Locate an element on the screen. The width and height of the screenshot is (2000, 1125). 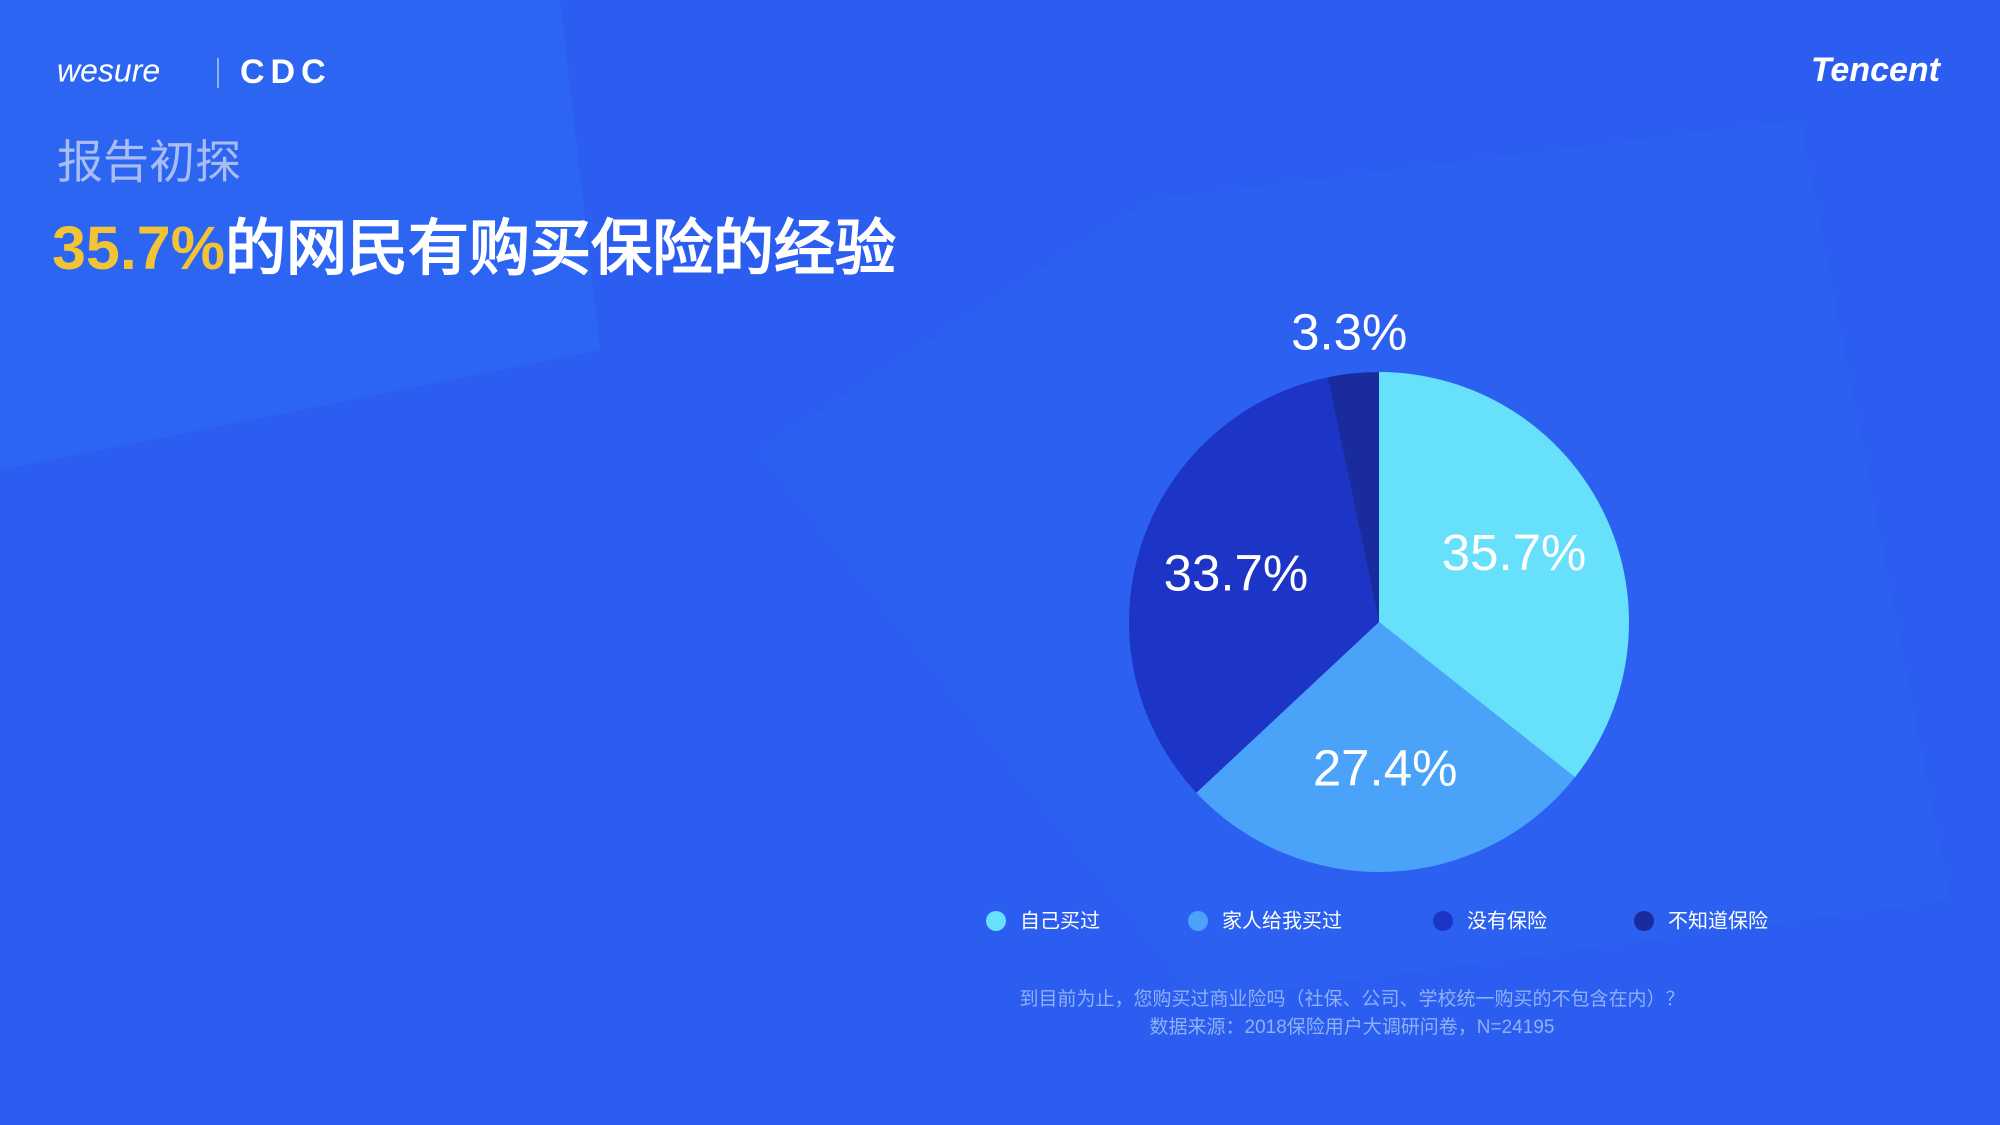
legend-label: 家人给我买过 is located at coordinates (1282, 920).